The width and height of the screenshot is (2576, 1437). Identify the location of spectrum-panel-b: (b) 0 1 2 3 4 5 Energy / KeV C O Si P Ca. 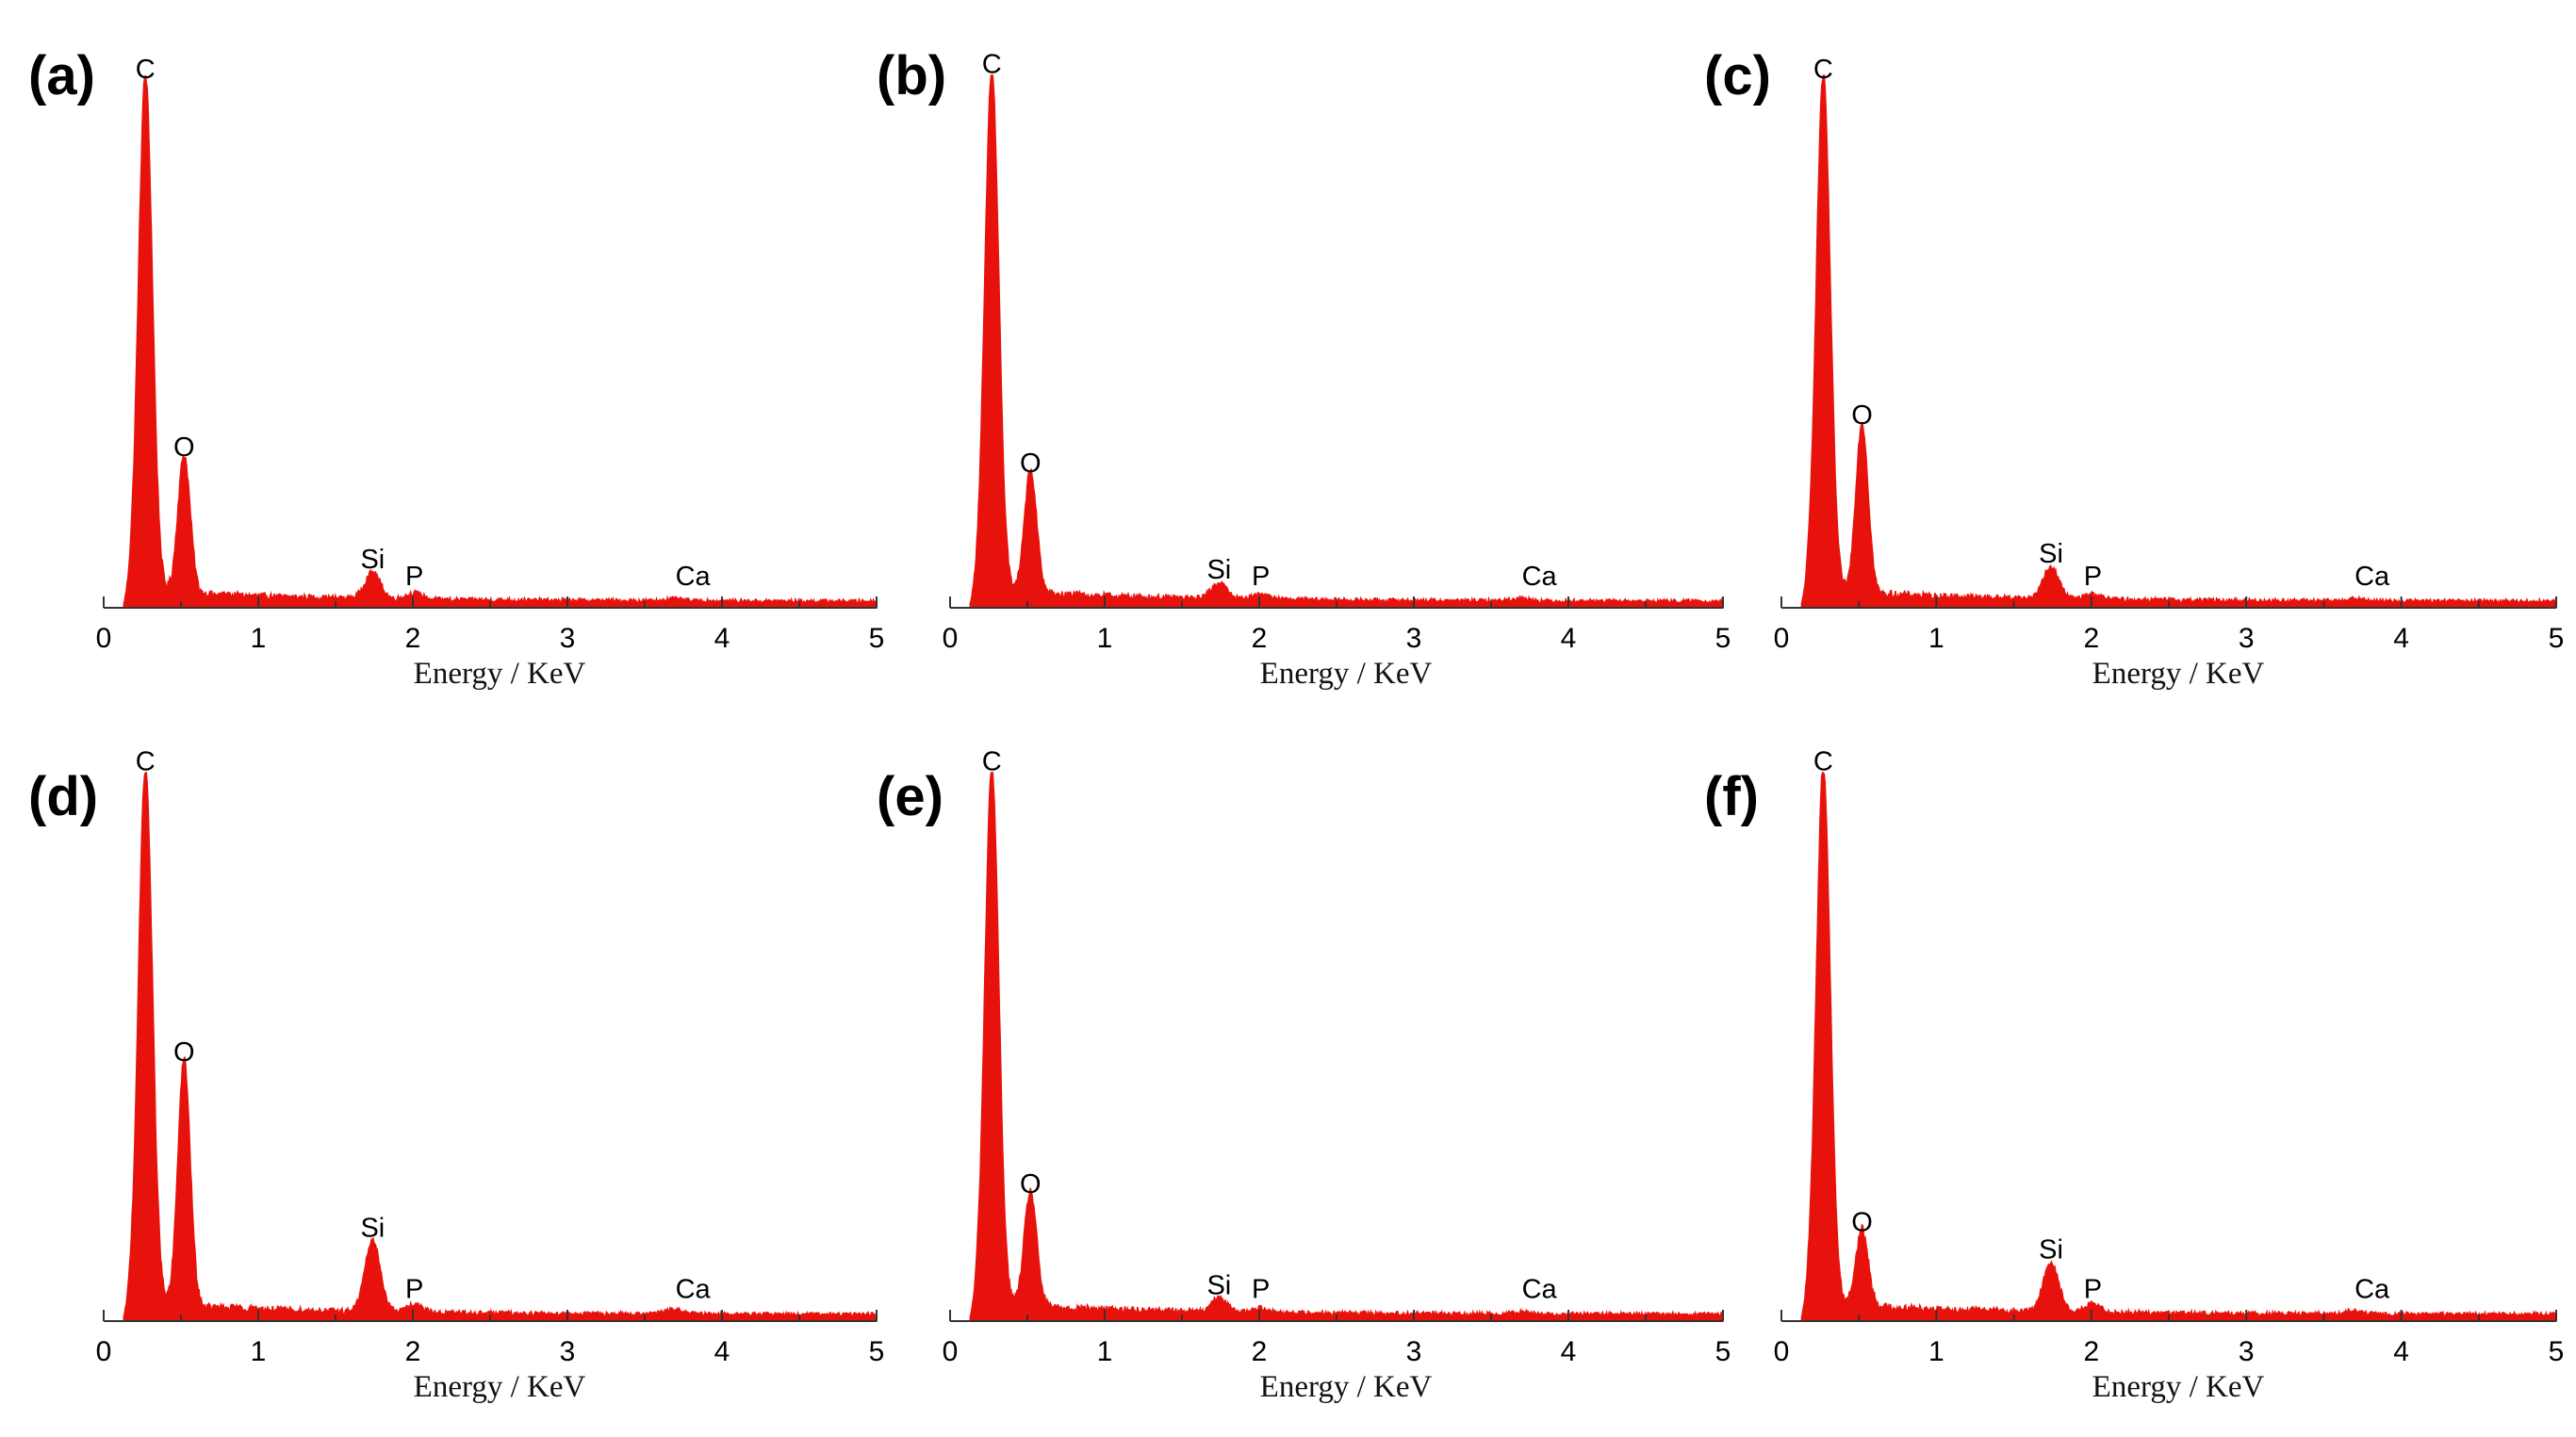
(1304, 368).